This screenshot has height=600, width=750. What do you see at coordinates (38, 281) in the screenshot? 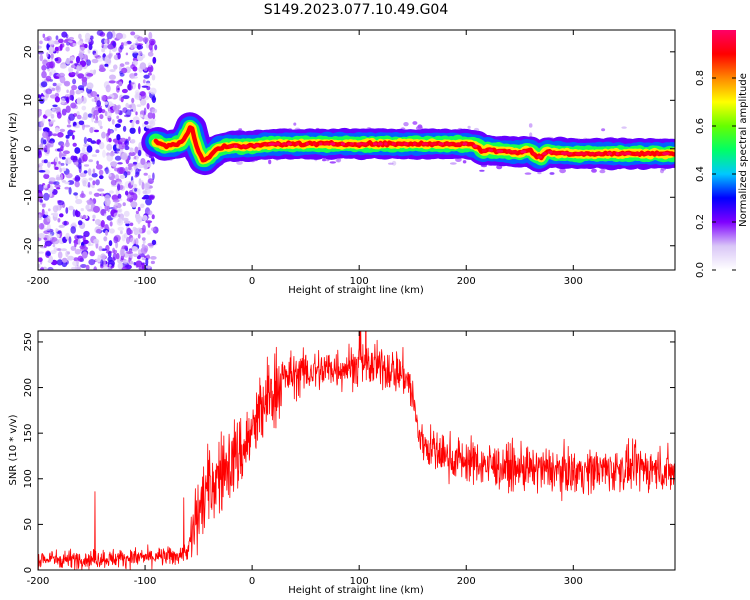
I see `x-tick-label: -200` at bounding box center [38, 281].